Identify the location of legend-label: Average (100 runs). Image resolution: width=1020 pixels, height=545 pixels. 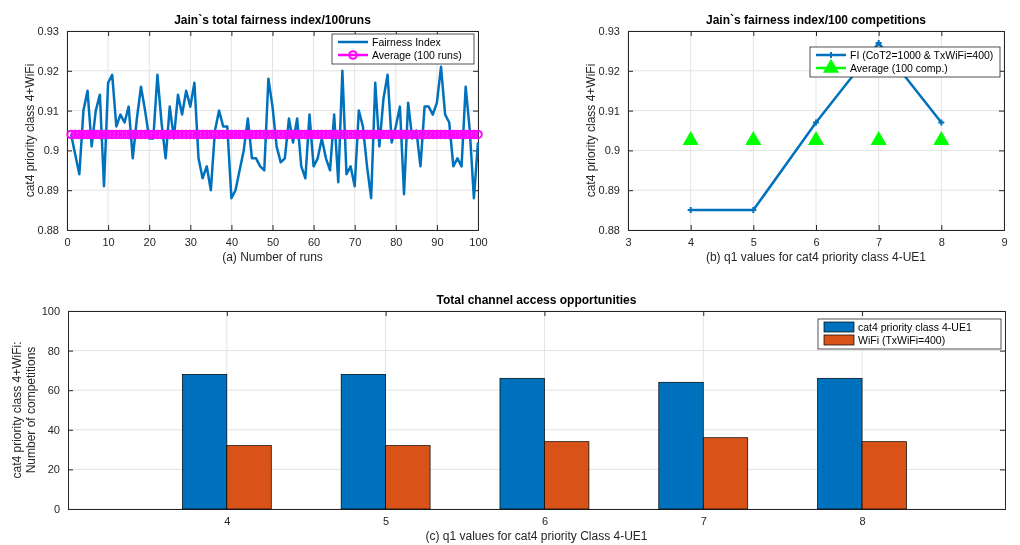
(417, 55).